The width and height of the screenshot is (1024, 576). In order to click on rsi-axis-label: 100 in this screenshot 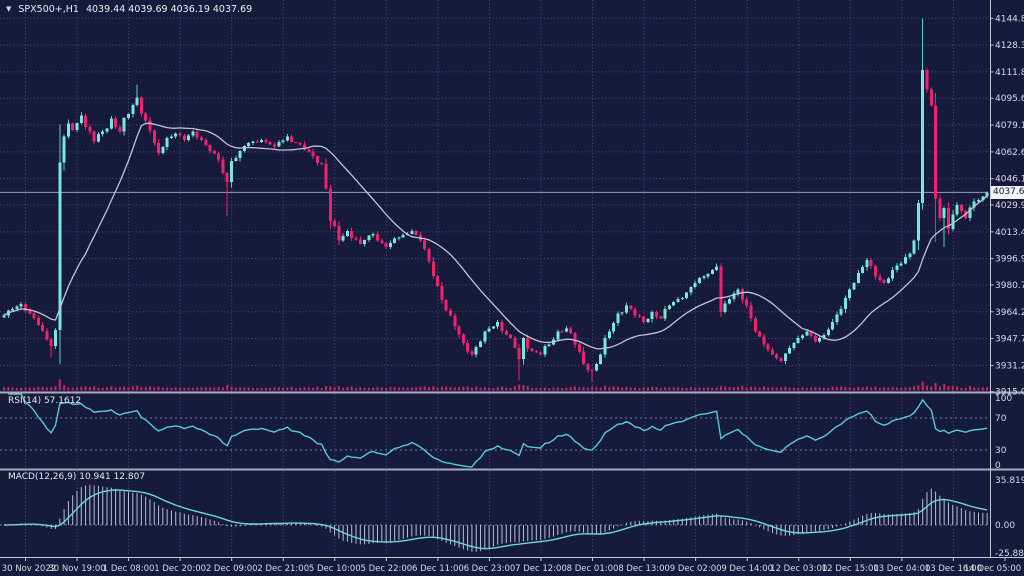, I will do `click(1003, 399)`.